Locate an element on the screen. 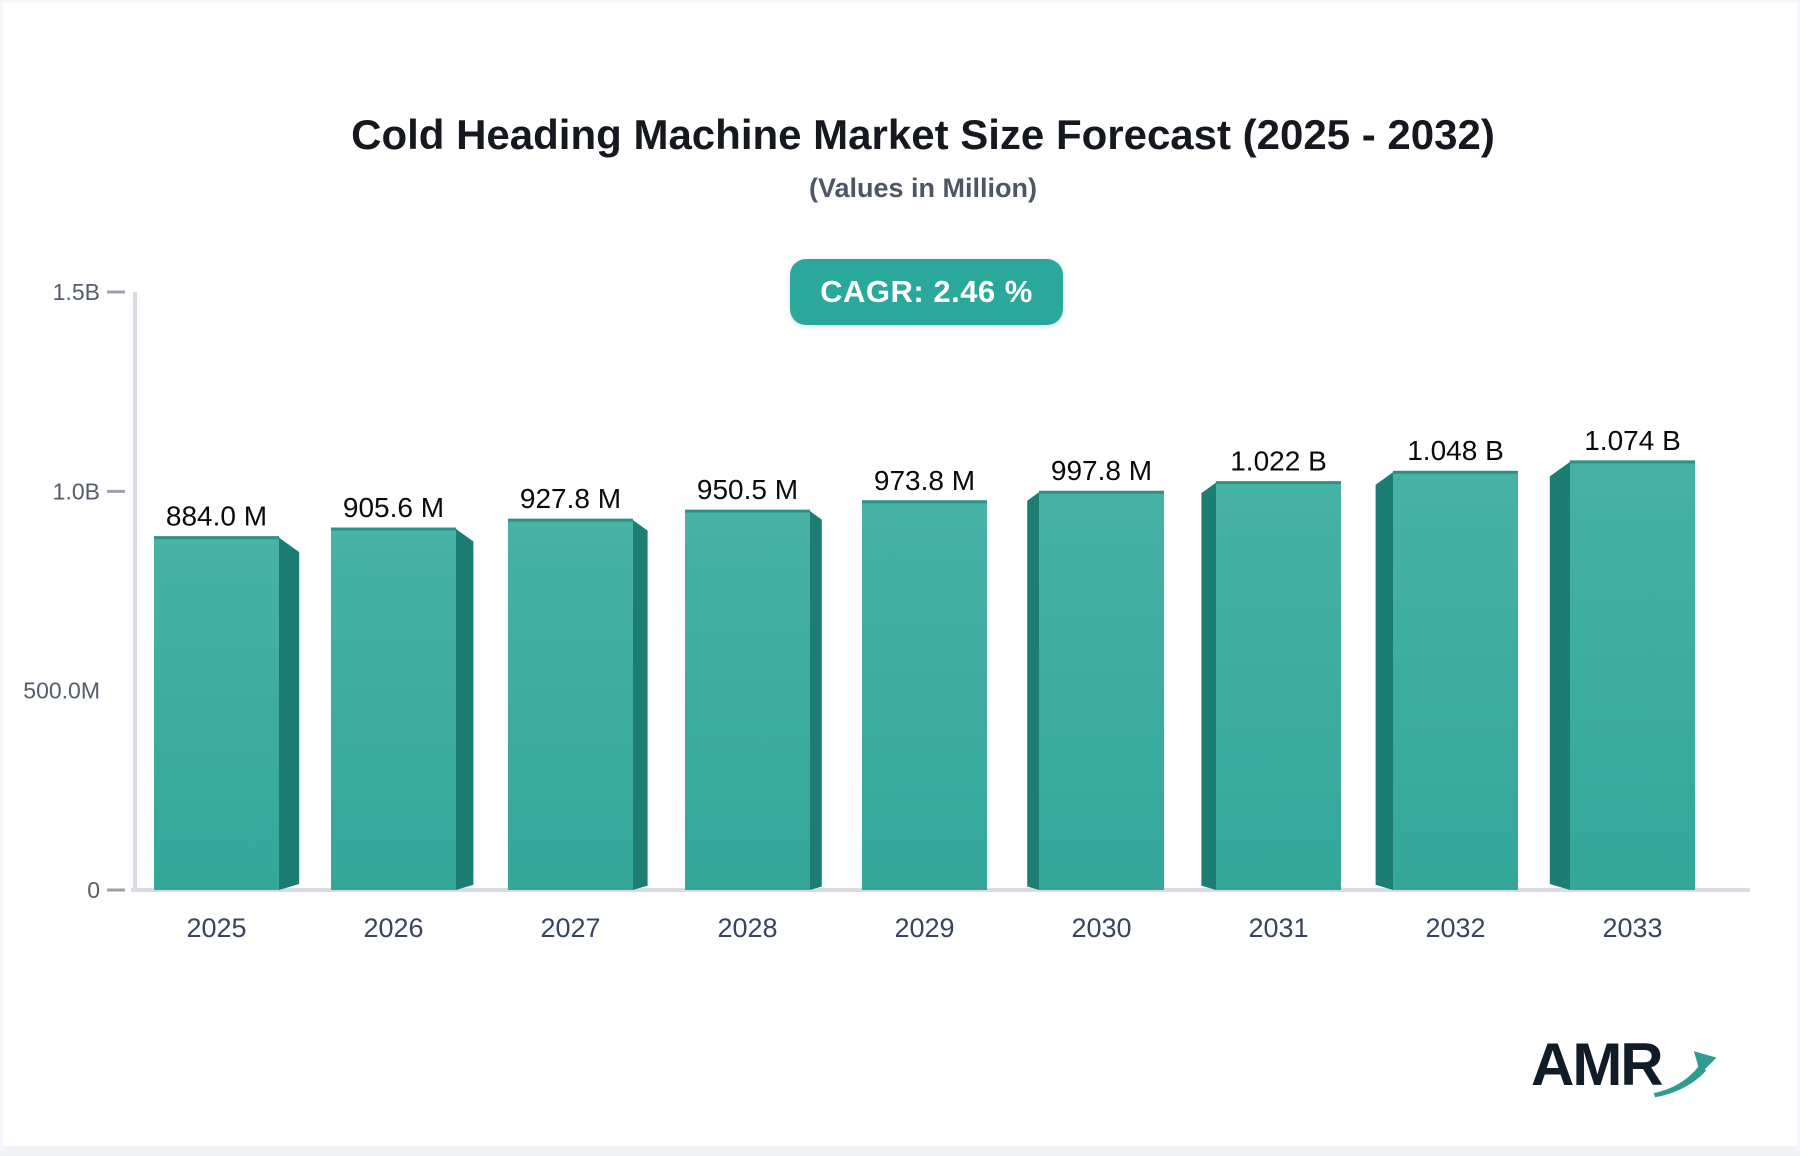 The width and height of the screenshot is (1800, 1156). y-axis-label-1.0B: 1.0B is located at coordinates (76, 491).